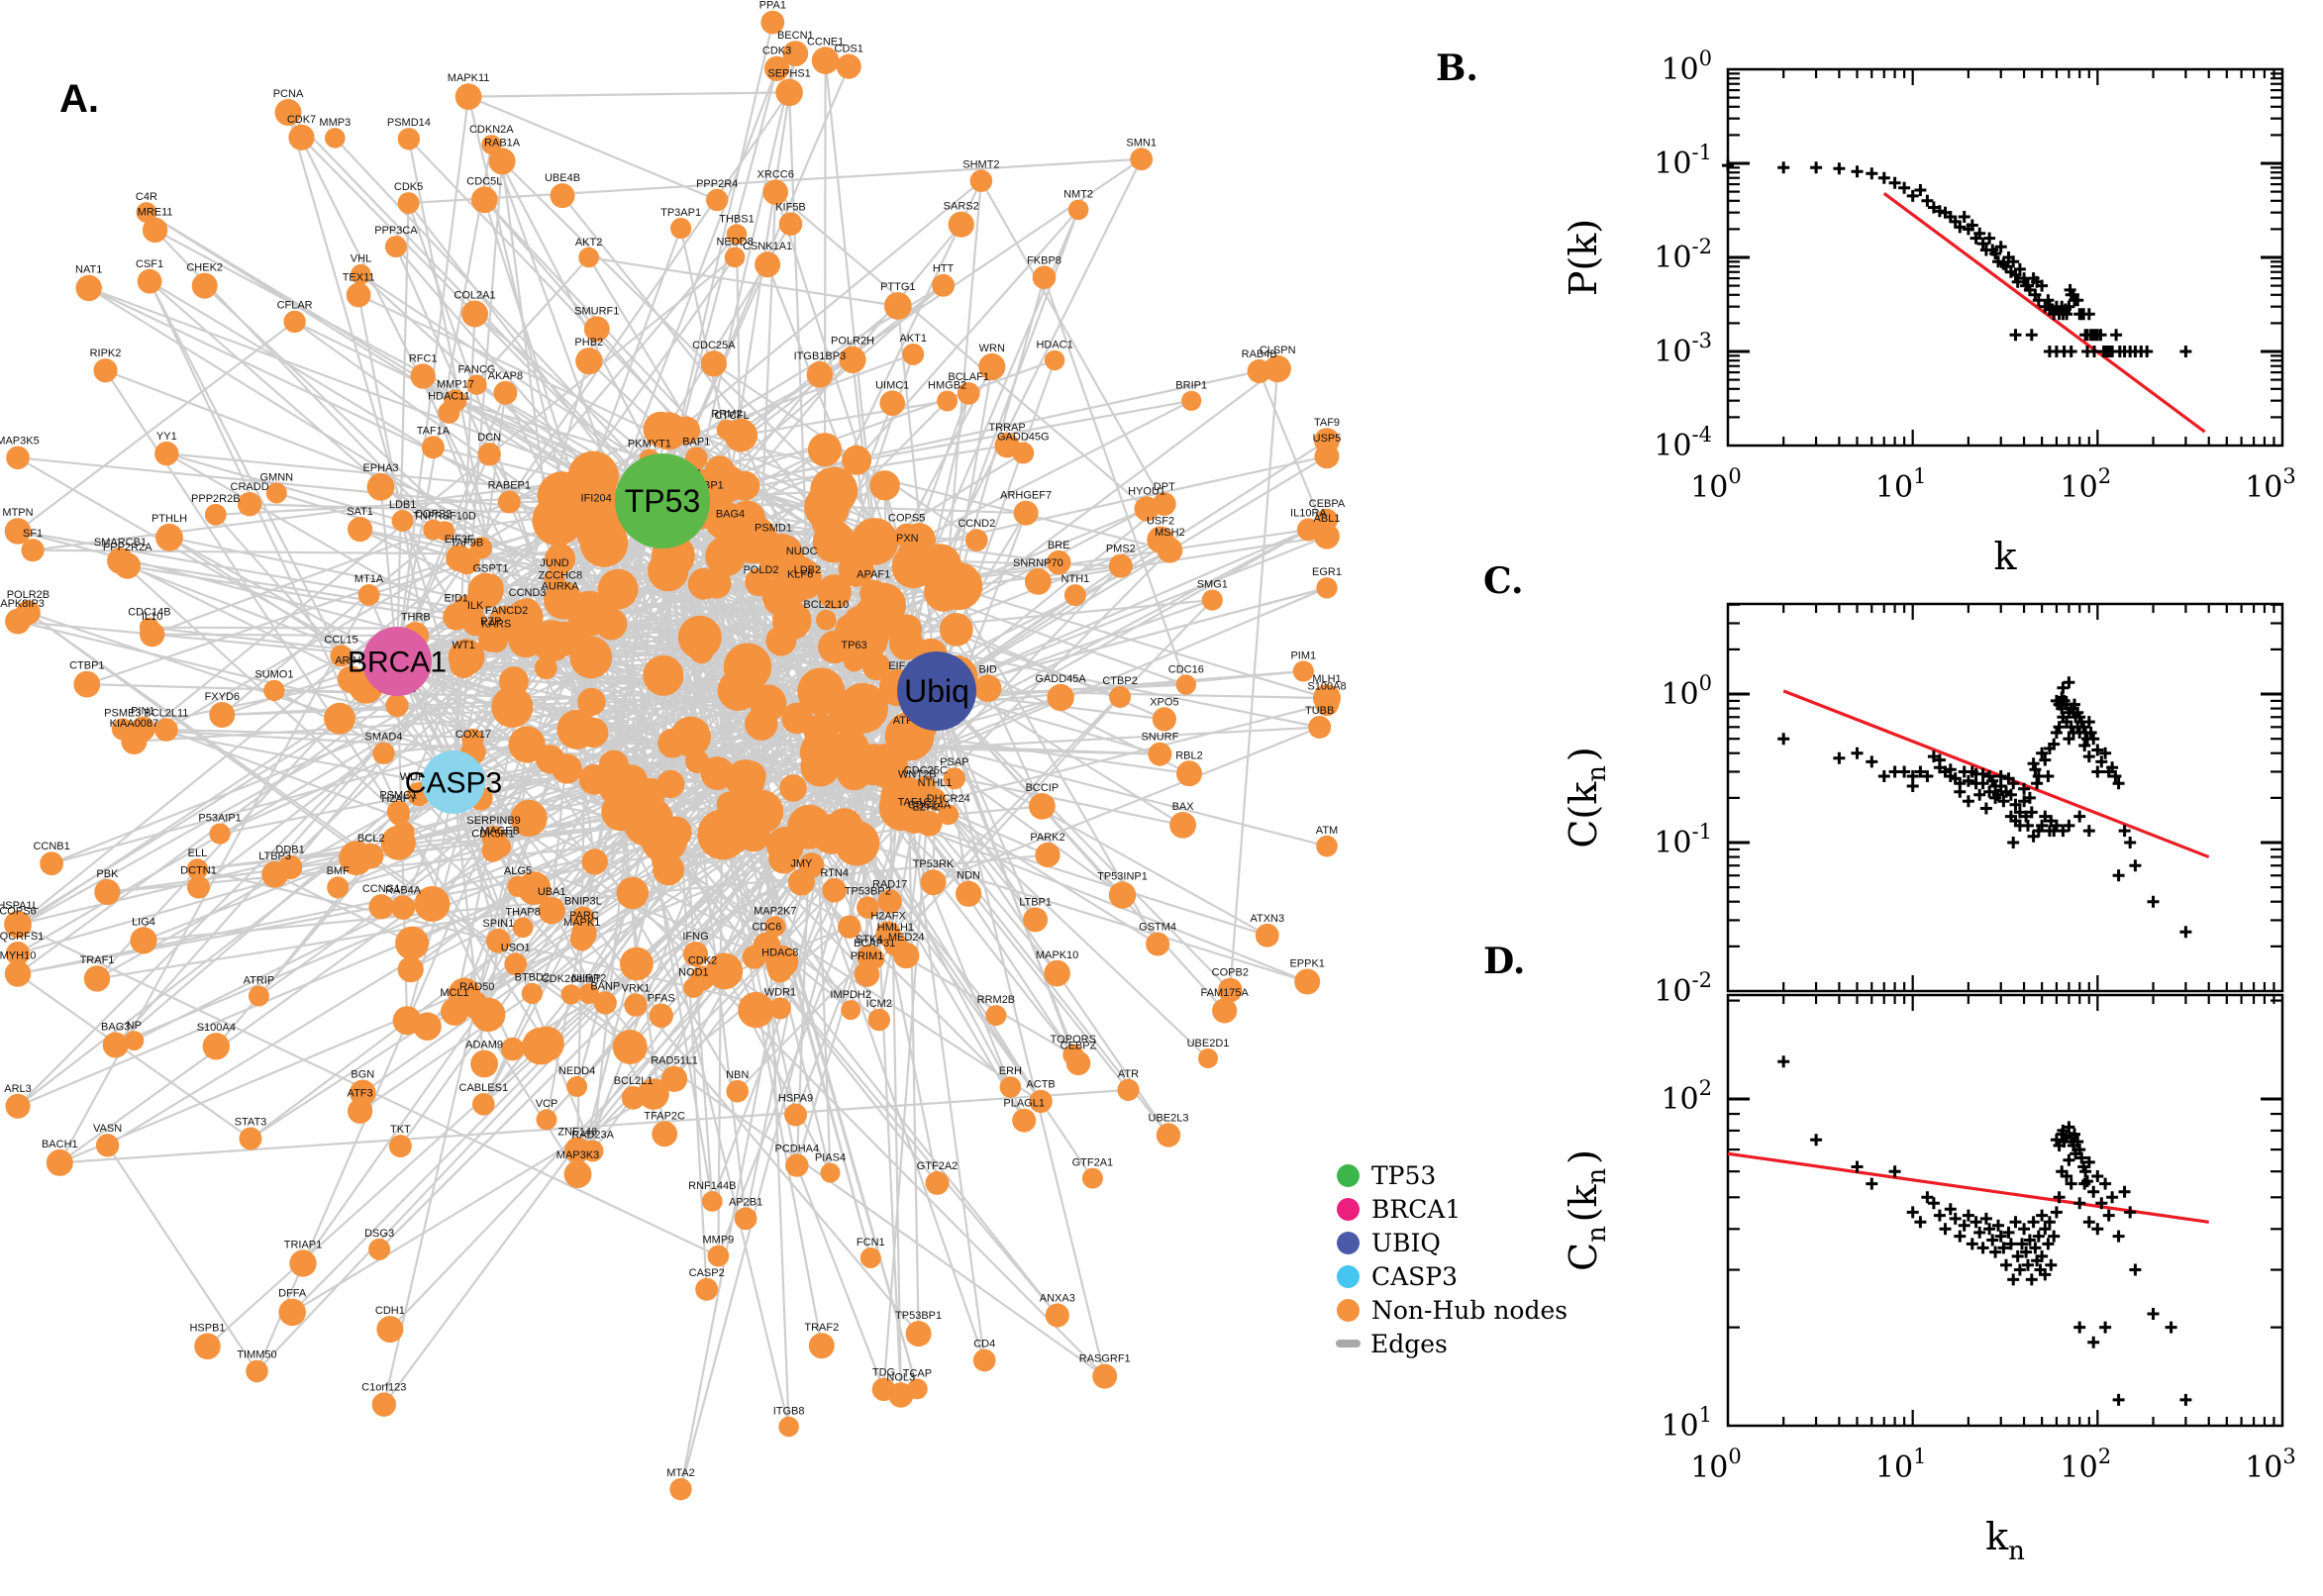 The image size is (2323, 1596). What do you see at coordinates (360, 1094) in the screenshot?
I see `node-label: ATF3` at bounding box center [360, 1094].